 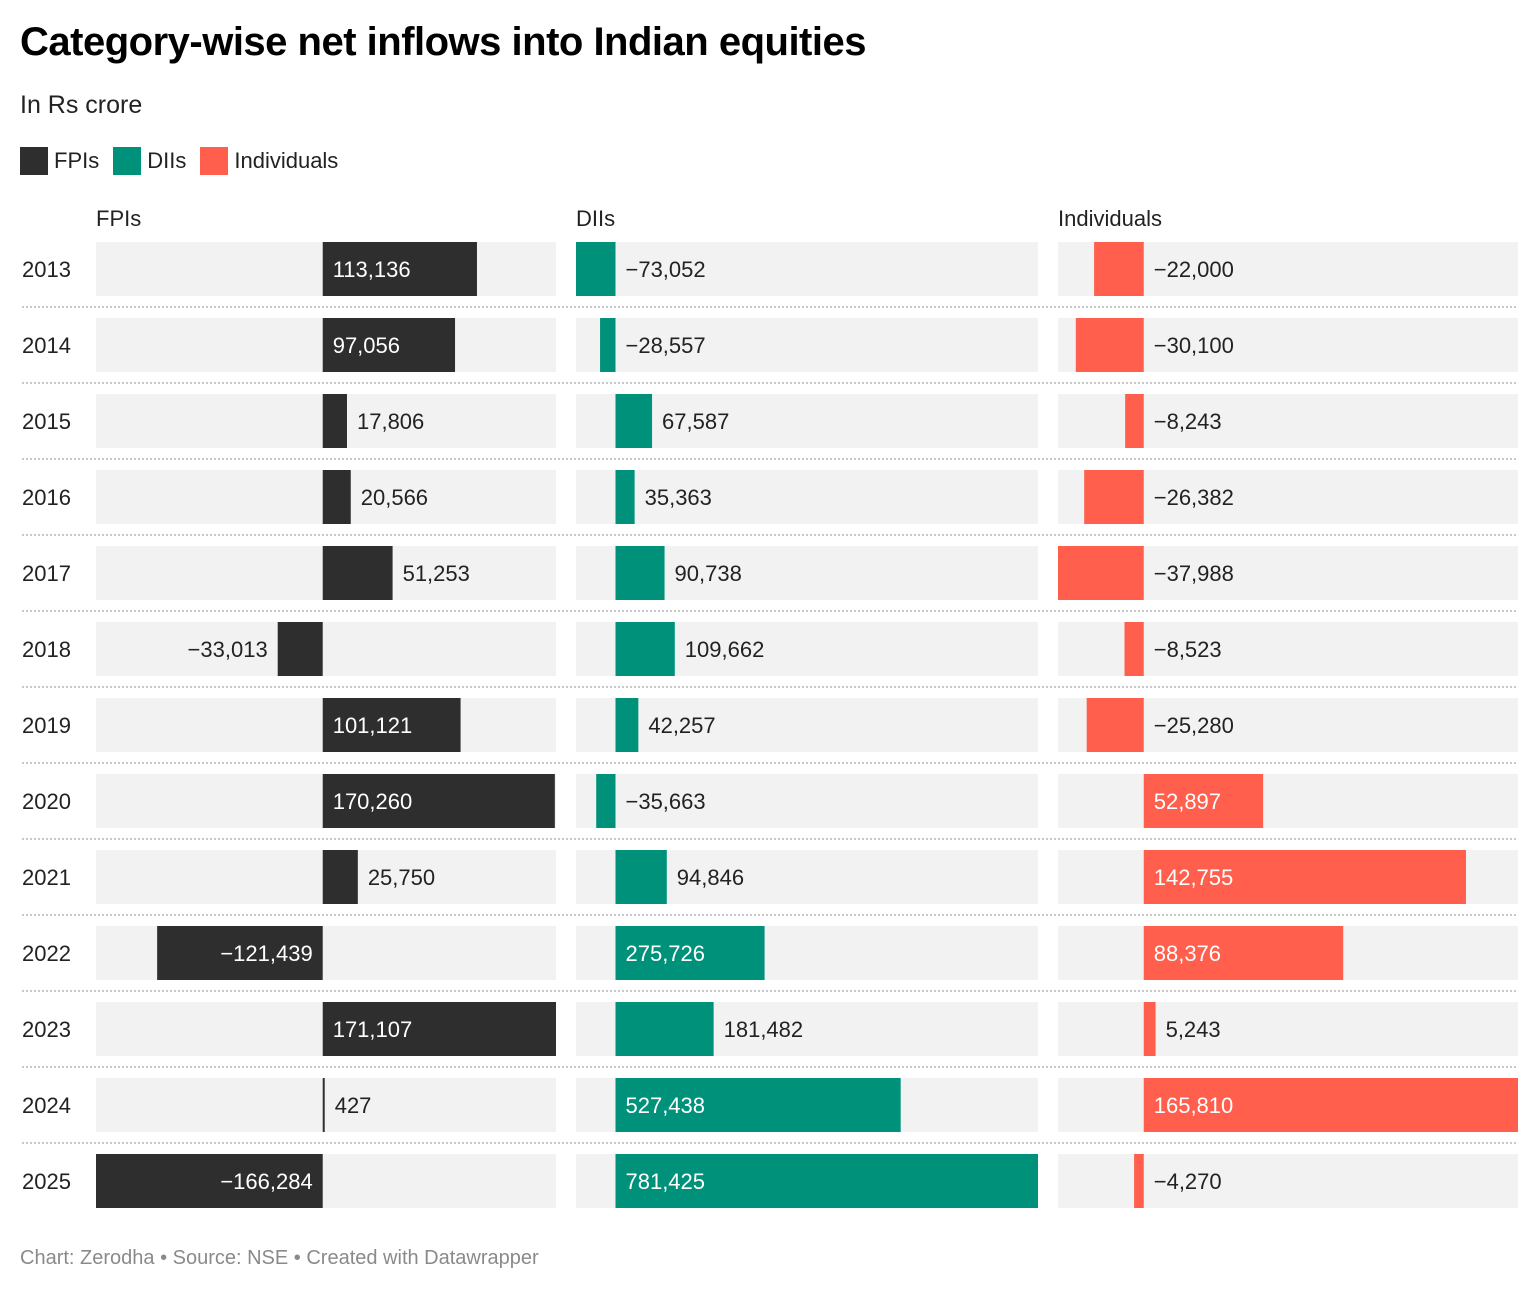 I want to click on data-label: −4,270, so click(x=1188, y=1181).